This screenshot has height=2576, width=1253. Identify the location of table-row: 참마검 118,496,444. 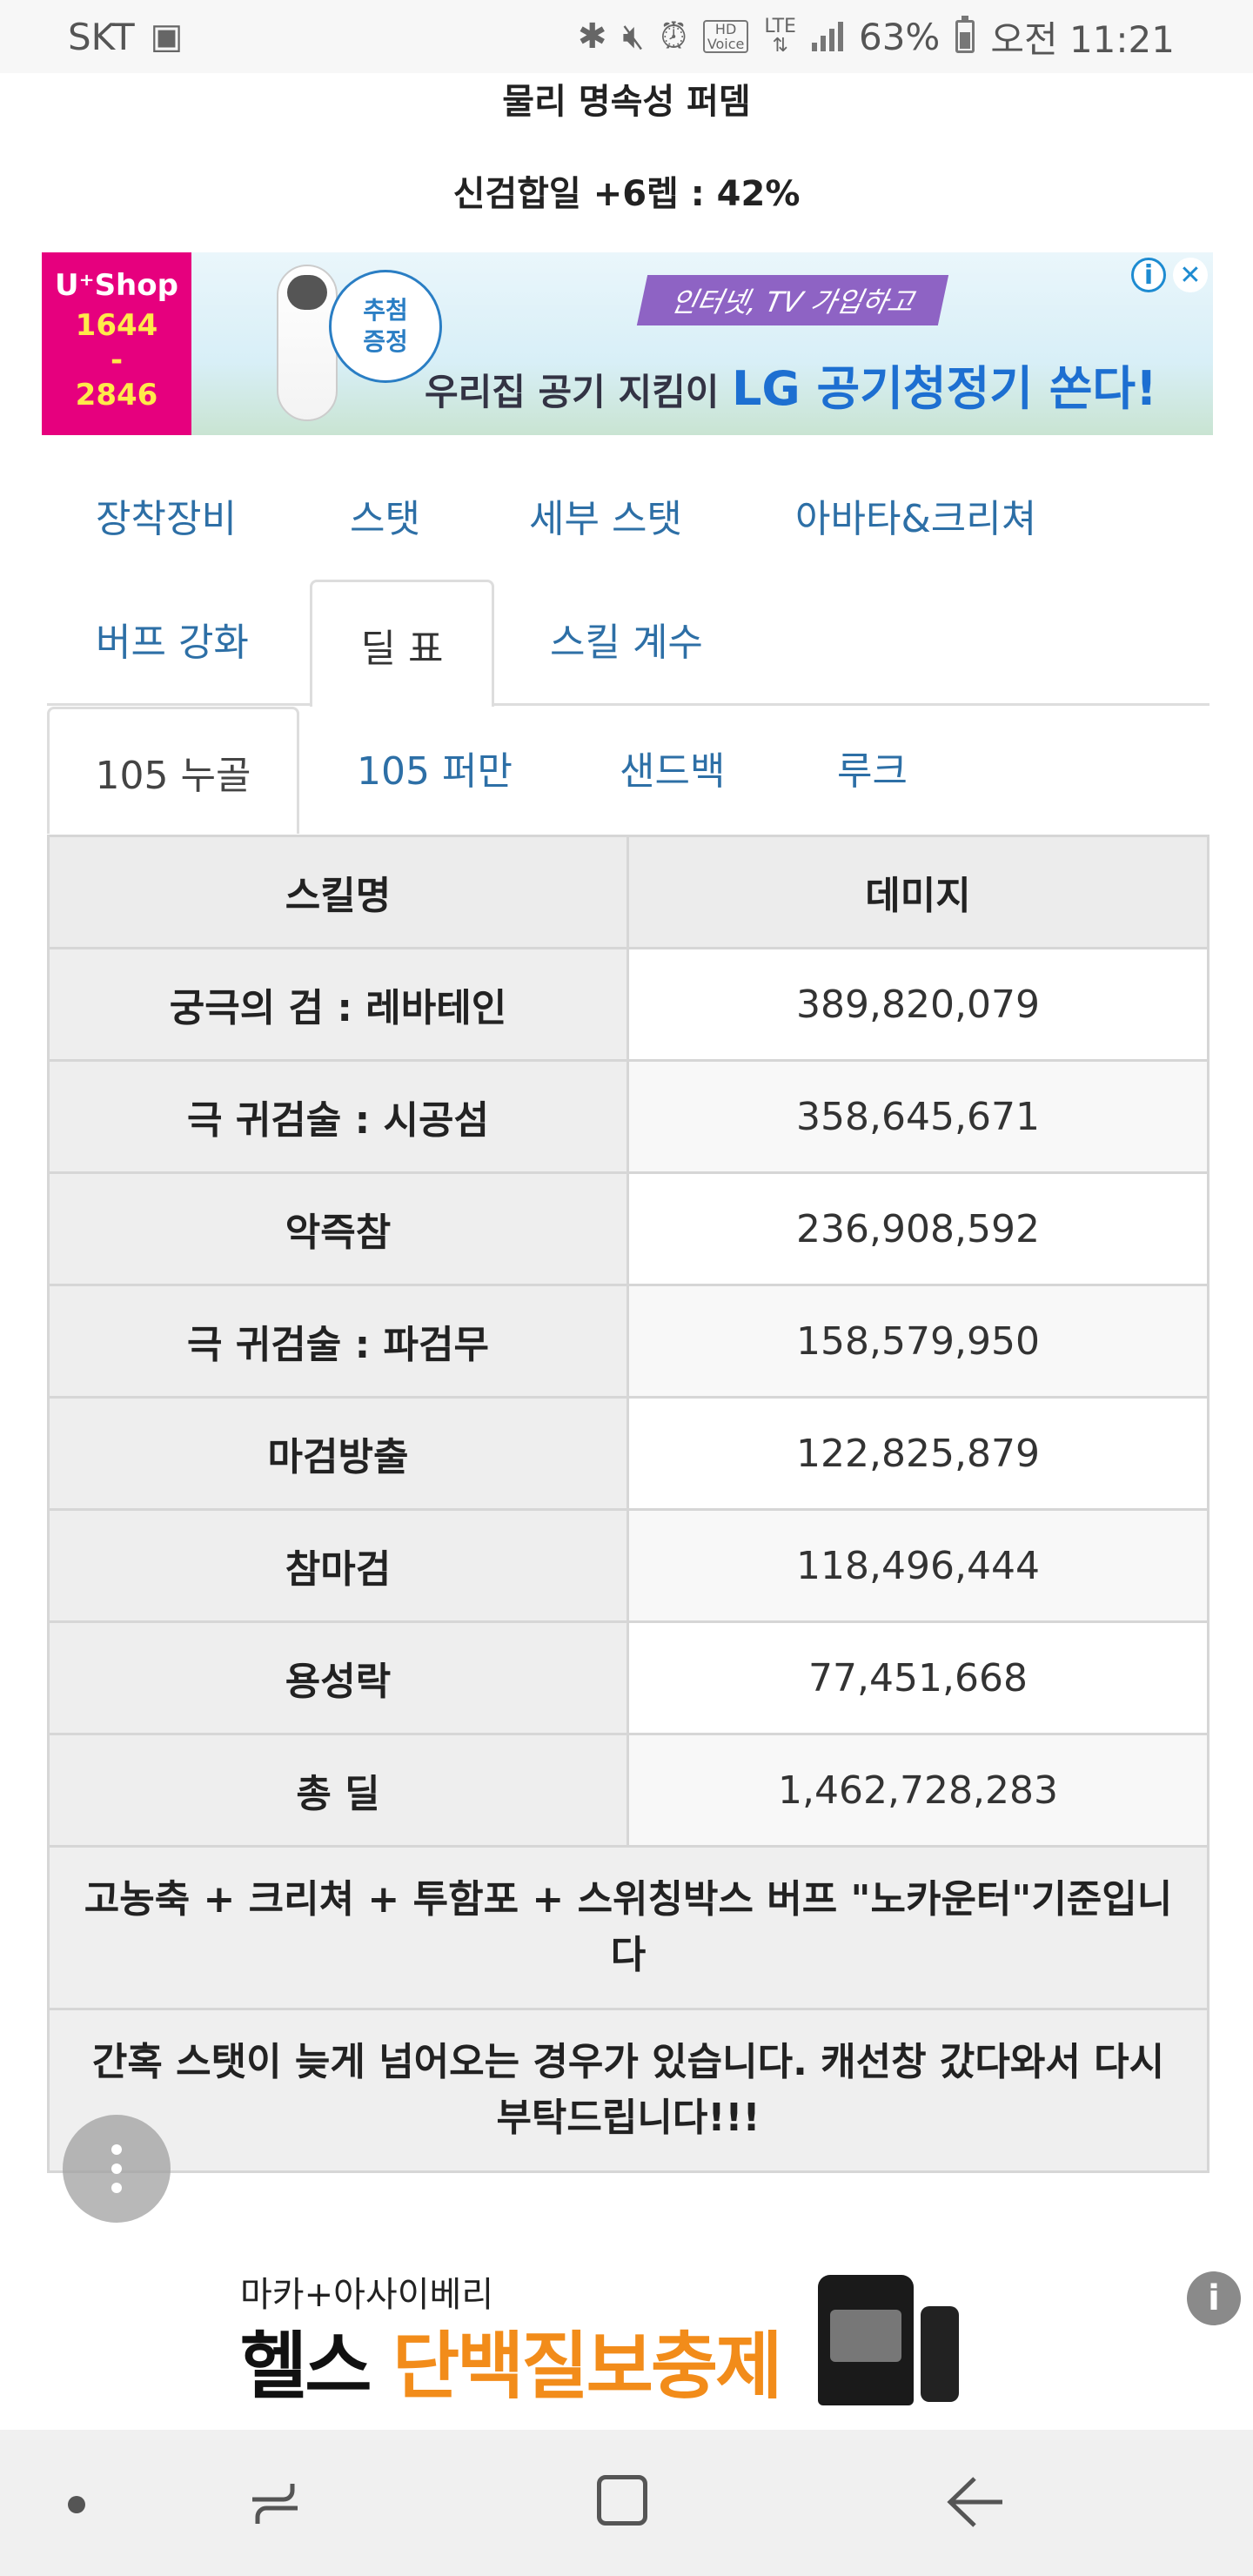
(628, 1565).